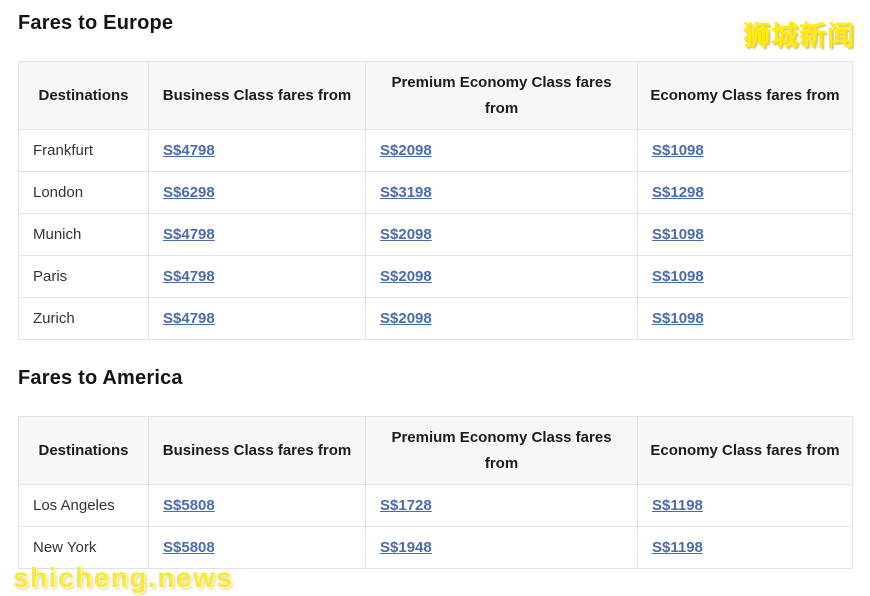 This screenshot has width=870, height=596. I want to click on table-row: New York S$5808 S$1948 S$1198, so click(435, 547).